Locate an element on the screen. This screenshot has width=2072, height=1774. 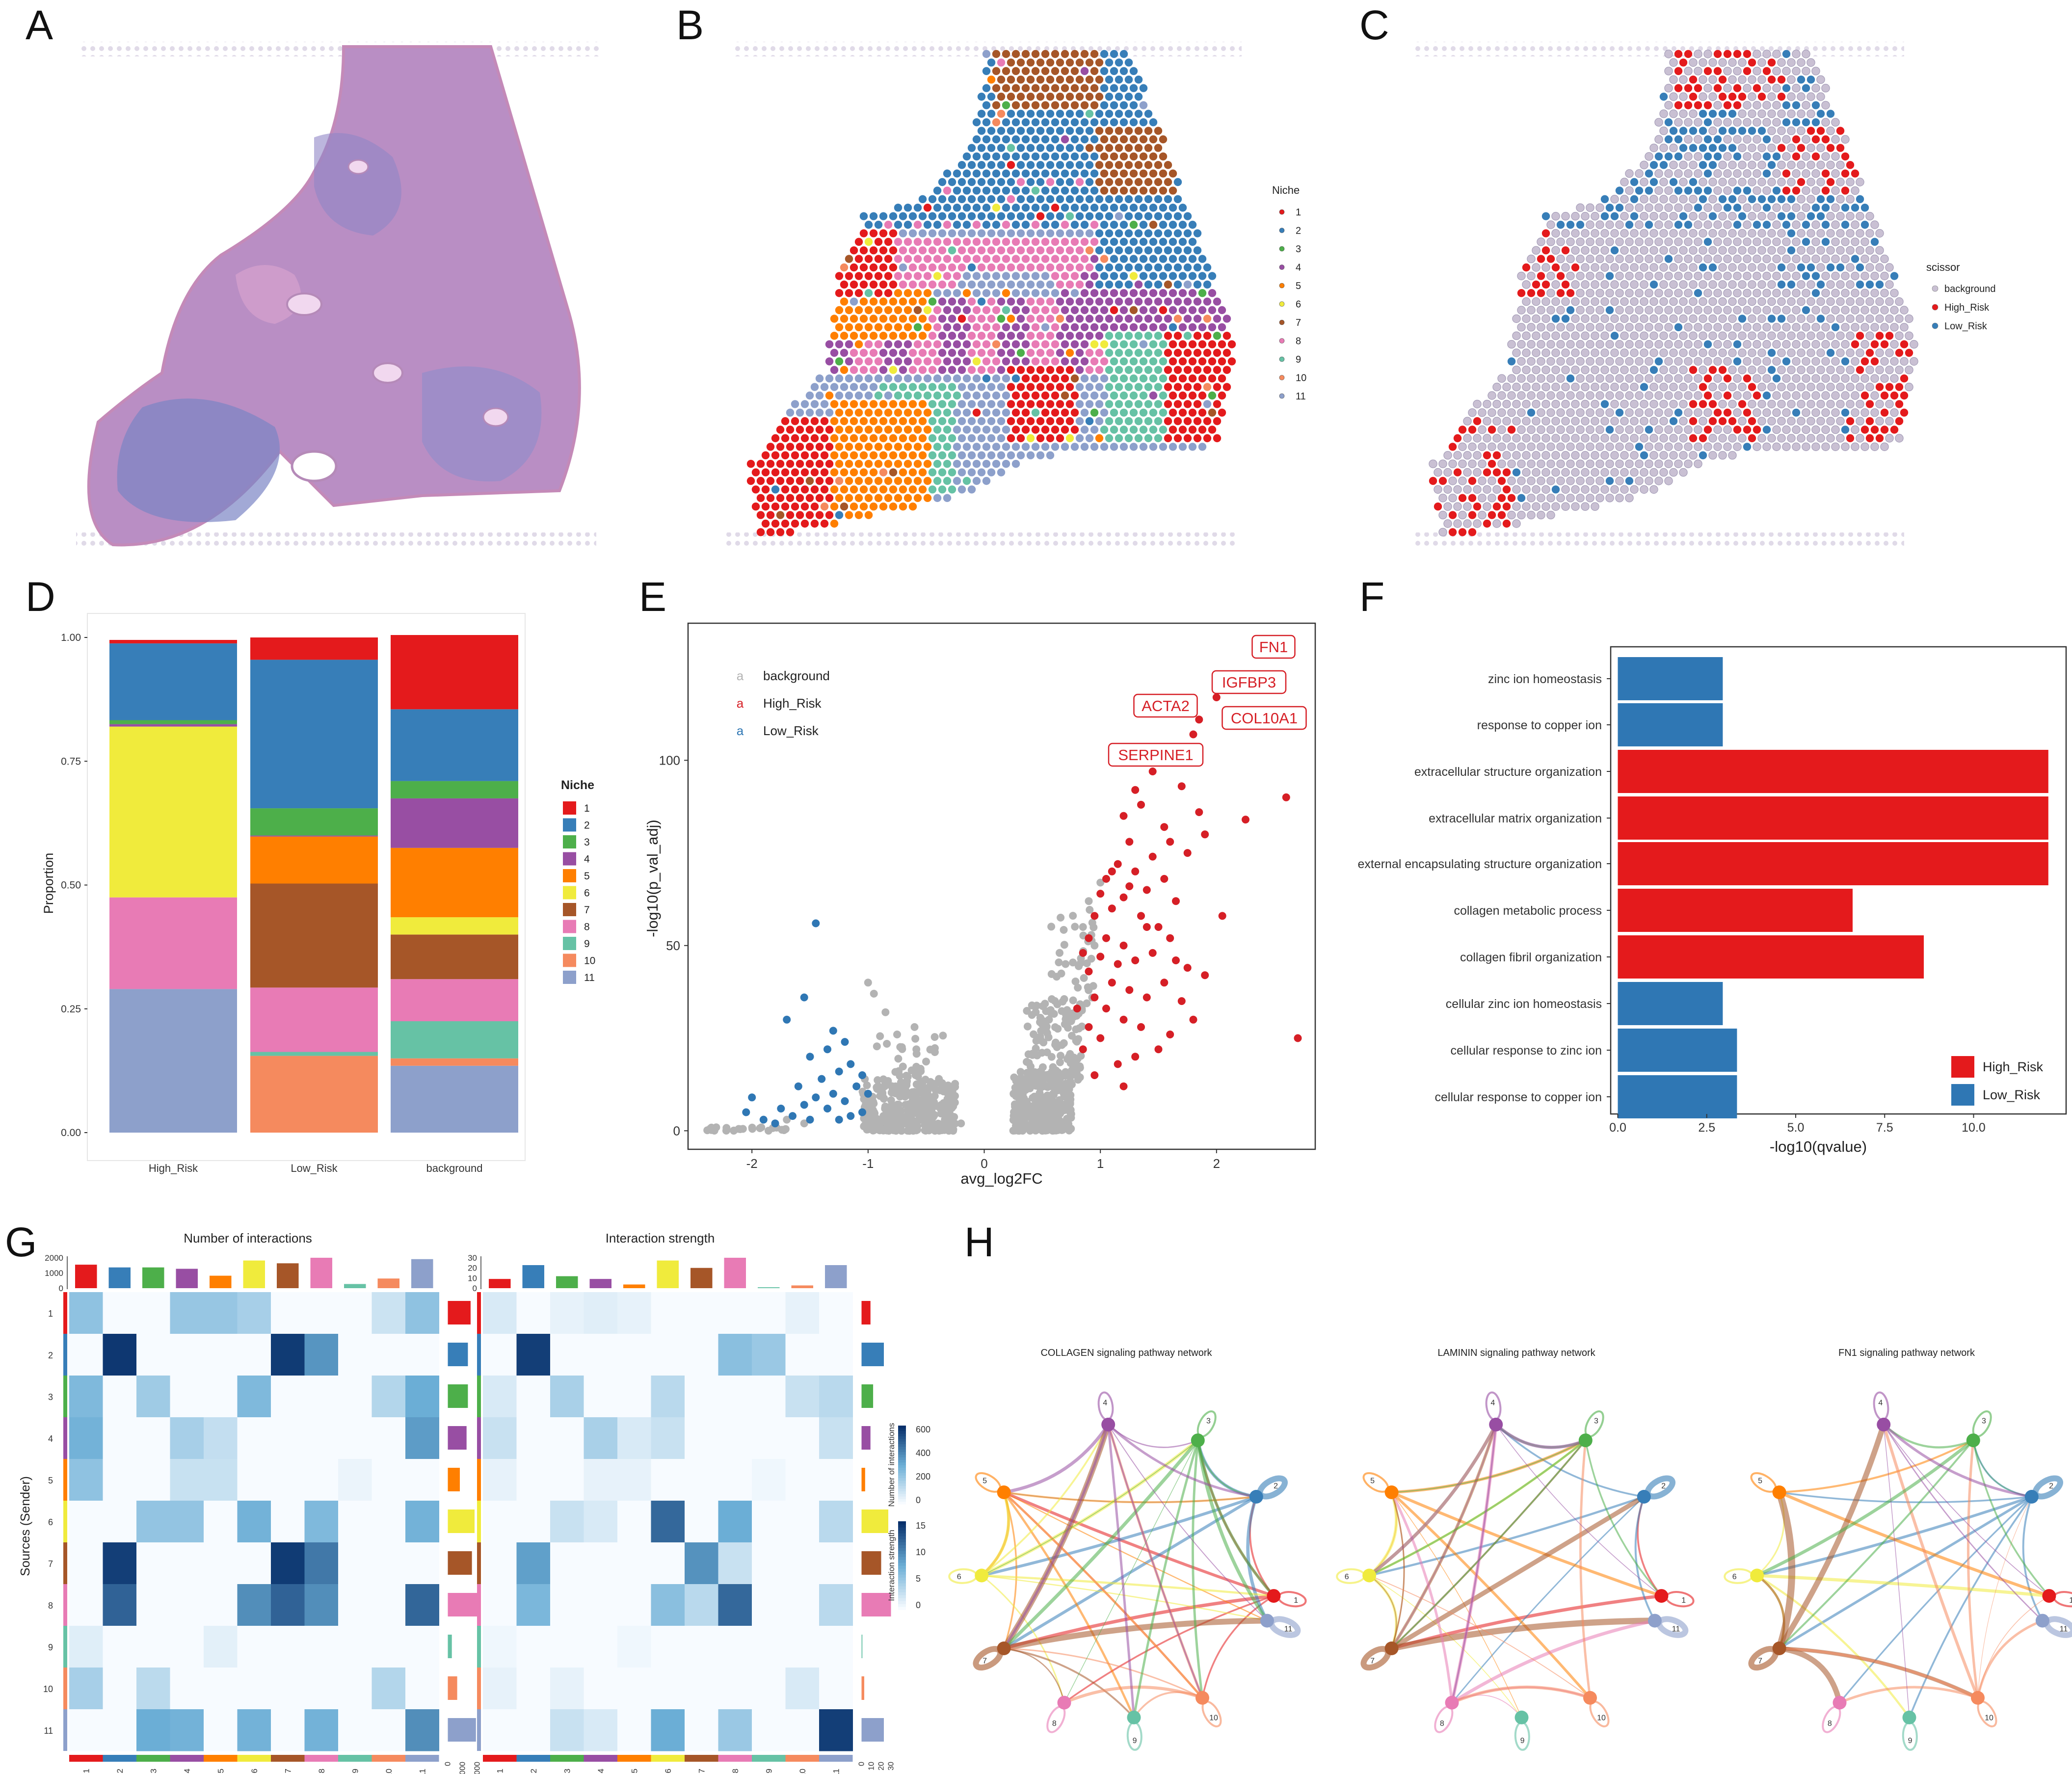
niche-legend-label: 5 is located at coordinates (1299, 286).